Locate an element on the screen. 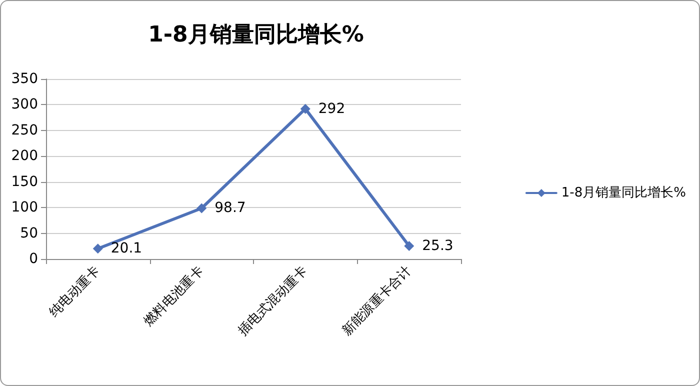 This screenshot has height=386, width=700. y-tick-label: 0 is located at coordinates (33, 259).